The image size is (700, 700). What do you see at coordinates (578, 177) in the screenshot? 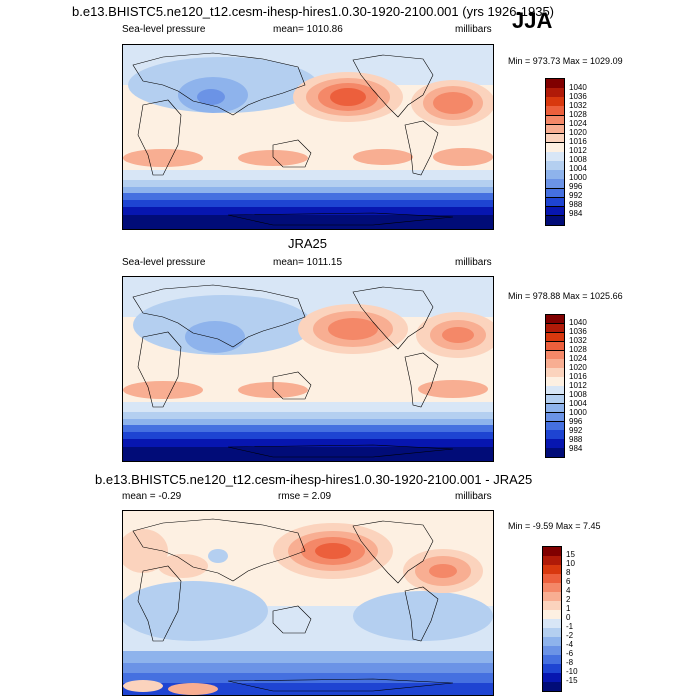
I see `panel1-cb-label-1000: 1000` at bounding box center [578, 177].